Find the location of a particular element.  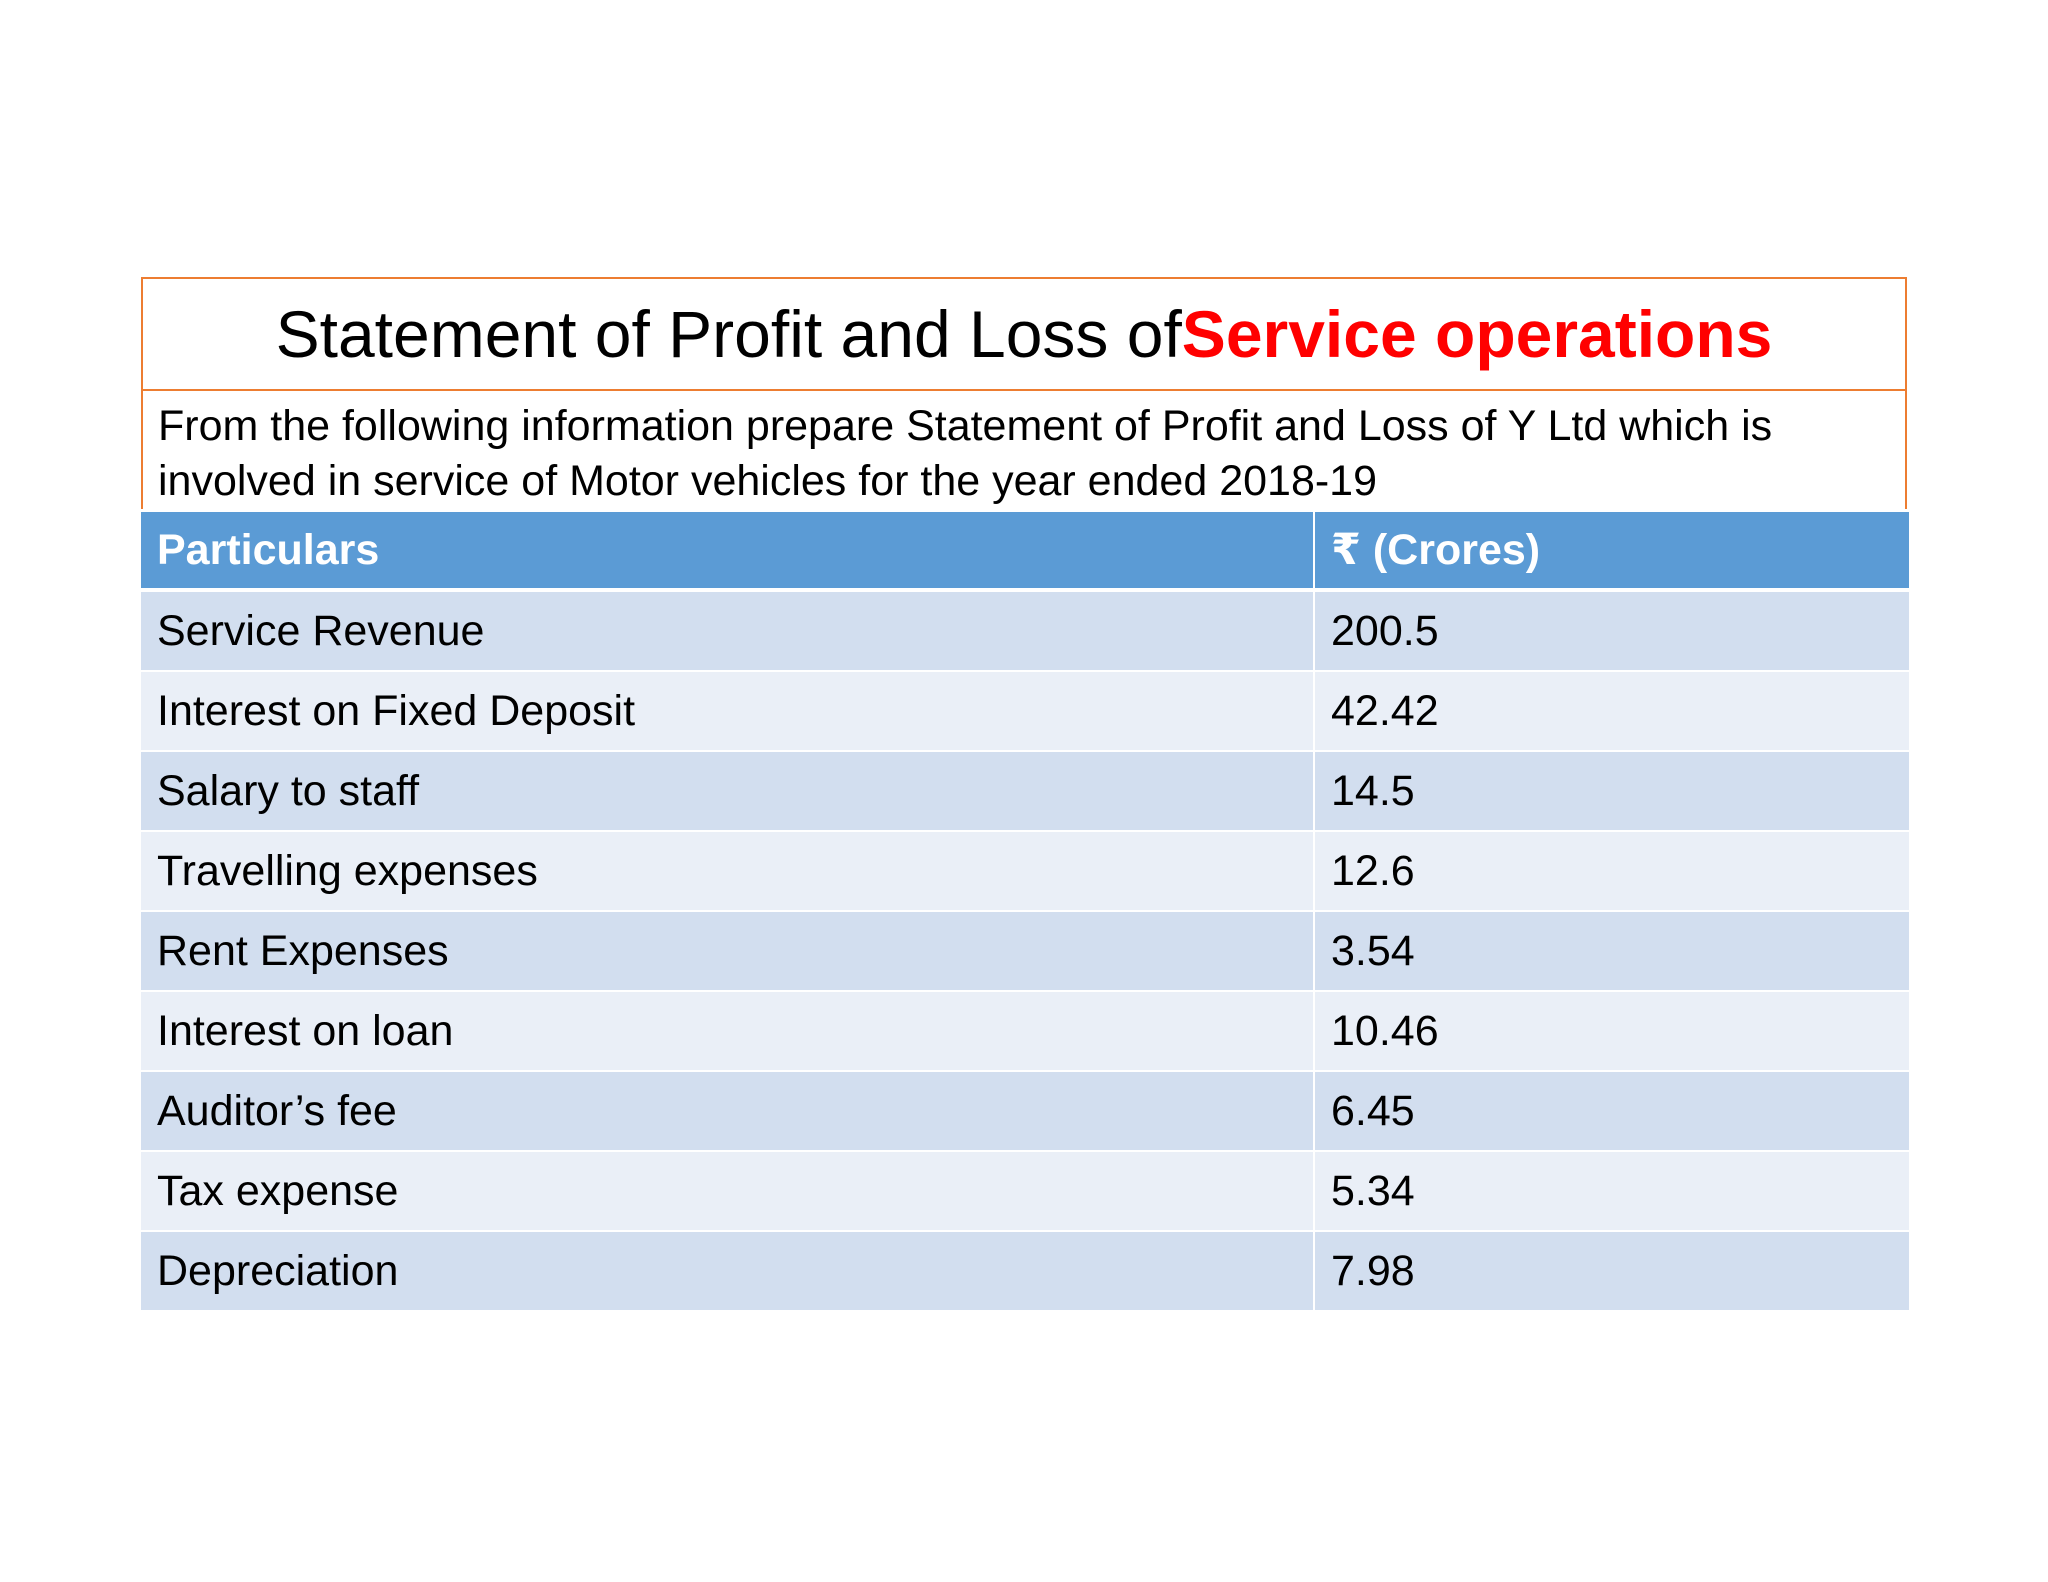

row-particular: Rent Expenses is located at coordinates (728, 951).